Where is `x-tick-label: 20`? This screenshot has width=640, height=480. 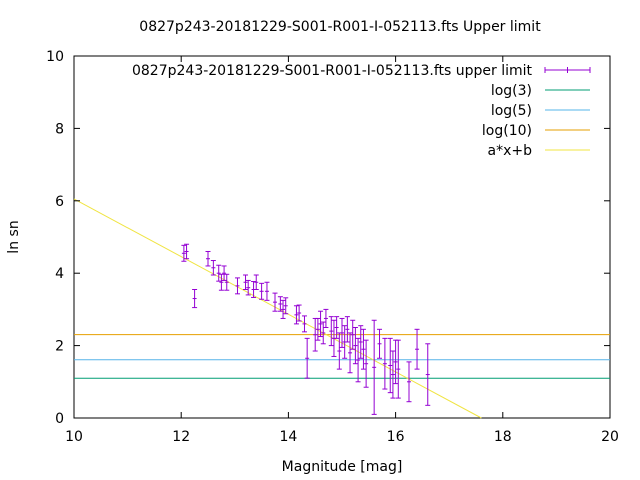
x-tick-label: 20 is located at coordinates (610, 437).